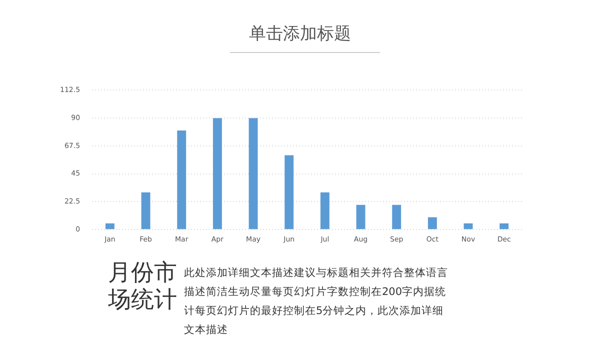 Image resolution: width=600 pixels, height=338 pixels. What do you see at coordinates (316, 302) in the screenshot?
I see `text: 此处添加详细文本描述建议与标题相关并符合整体语言描述简洁生动尽量每页幻灯片字数控制在200字内据统计每页幻灯片的最好控制在5分钟之内，此次添加详细文本描述` at bounding box center [316, 302].